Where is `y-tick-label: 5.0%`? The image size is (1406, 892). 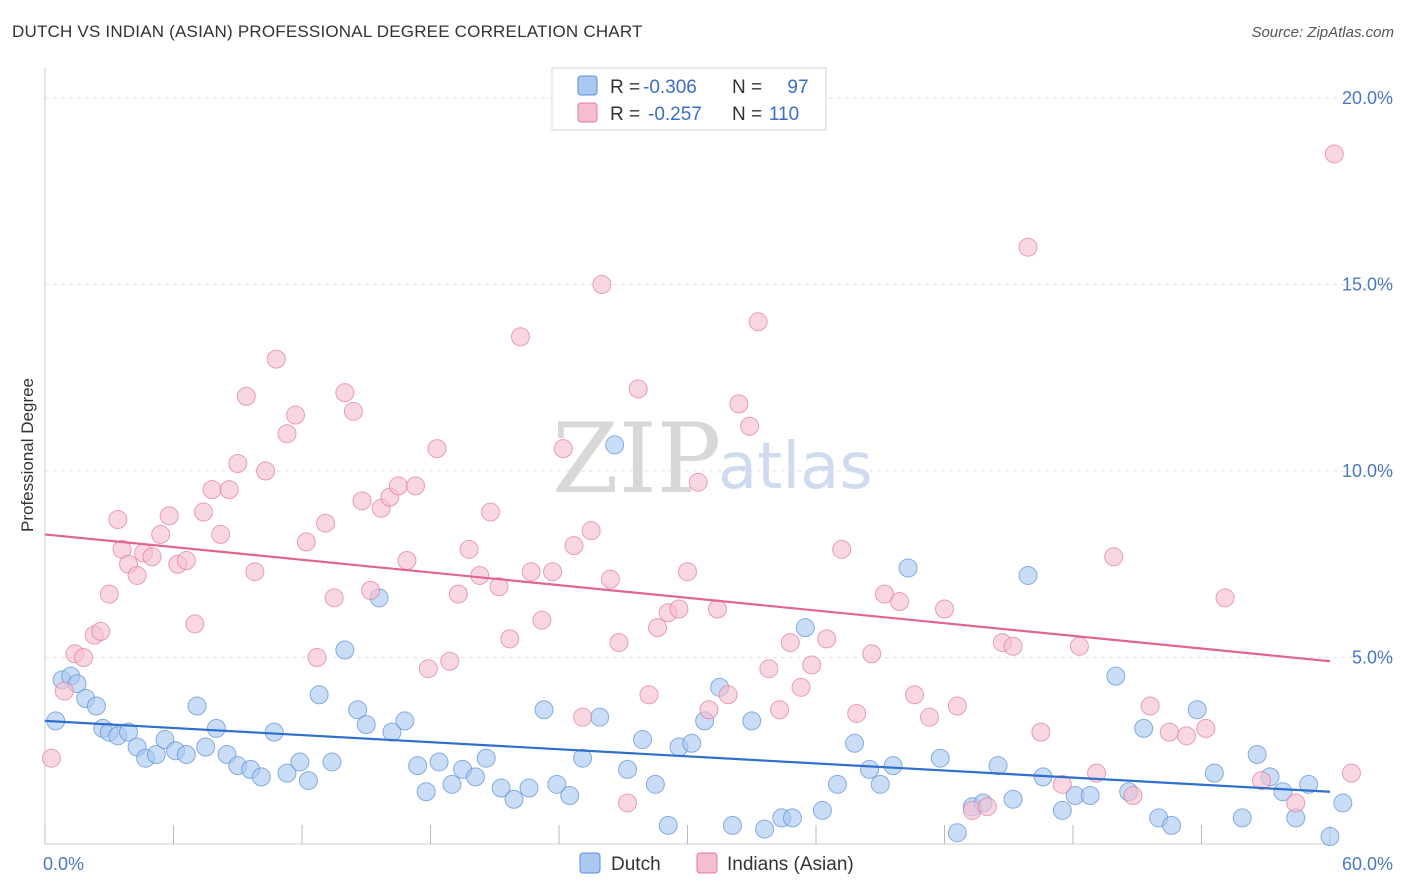
y-tick-label: 5.0% is located at coordinates (1372, 658).